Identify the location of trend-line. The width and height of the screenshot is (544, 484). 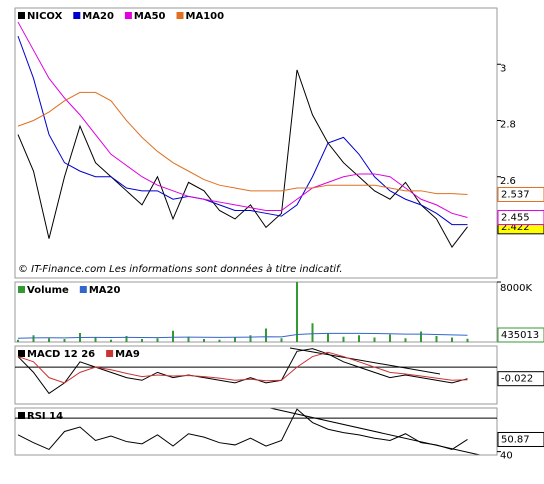
(365, 361).